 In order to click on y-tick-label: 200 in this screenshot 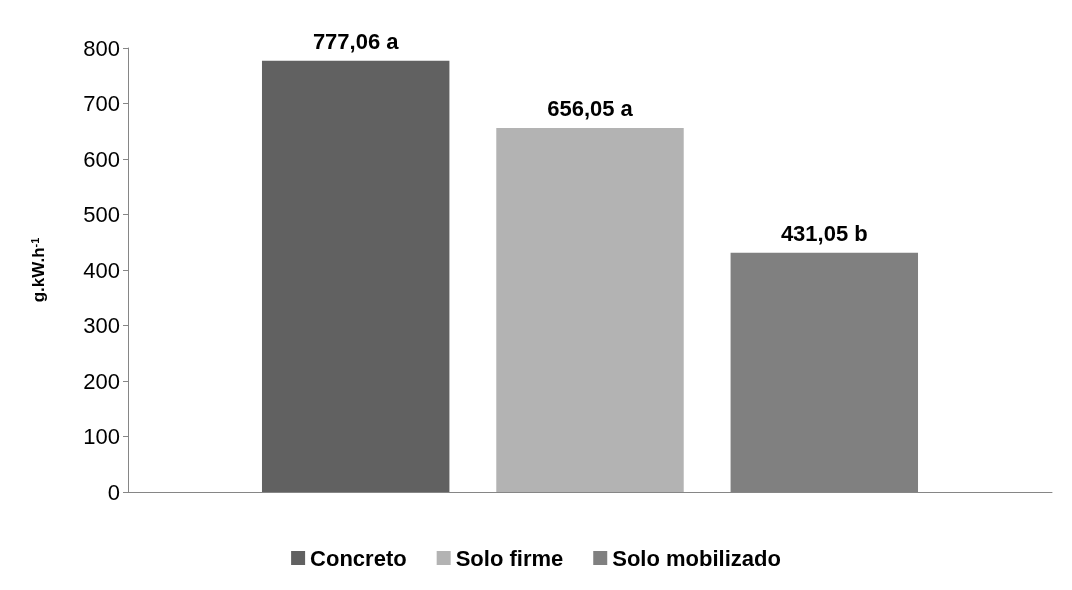, I will do `click(101, 381)`.